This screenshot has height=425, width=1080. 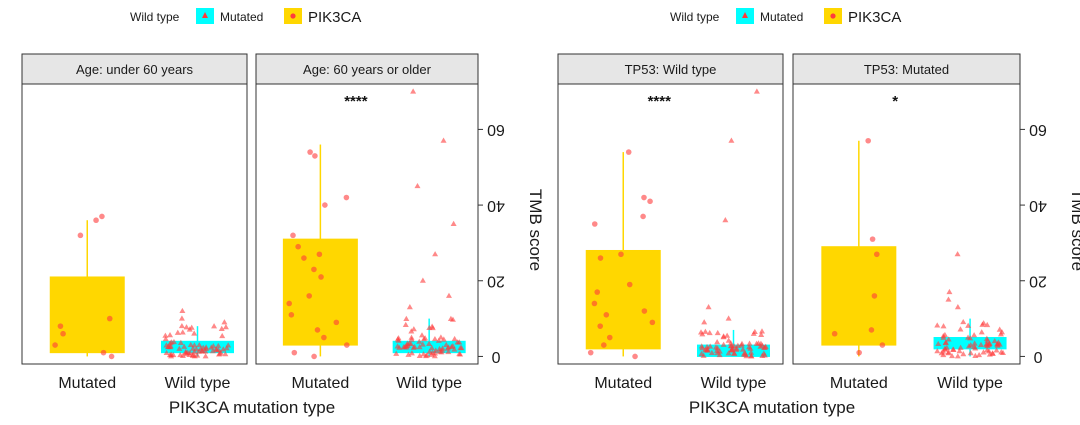 I want to click on facet-strip-label: Age: under 60 years, so click(x=135, y=69).